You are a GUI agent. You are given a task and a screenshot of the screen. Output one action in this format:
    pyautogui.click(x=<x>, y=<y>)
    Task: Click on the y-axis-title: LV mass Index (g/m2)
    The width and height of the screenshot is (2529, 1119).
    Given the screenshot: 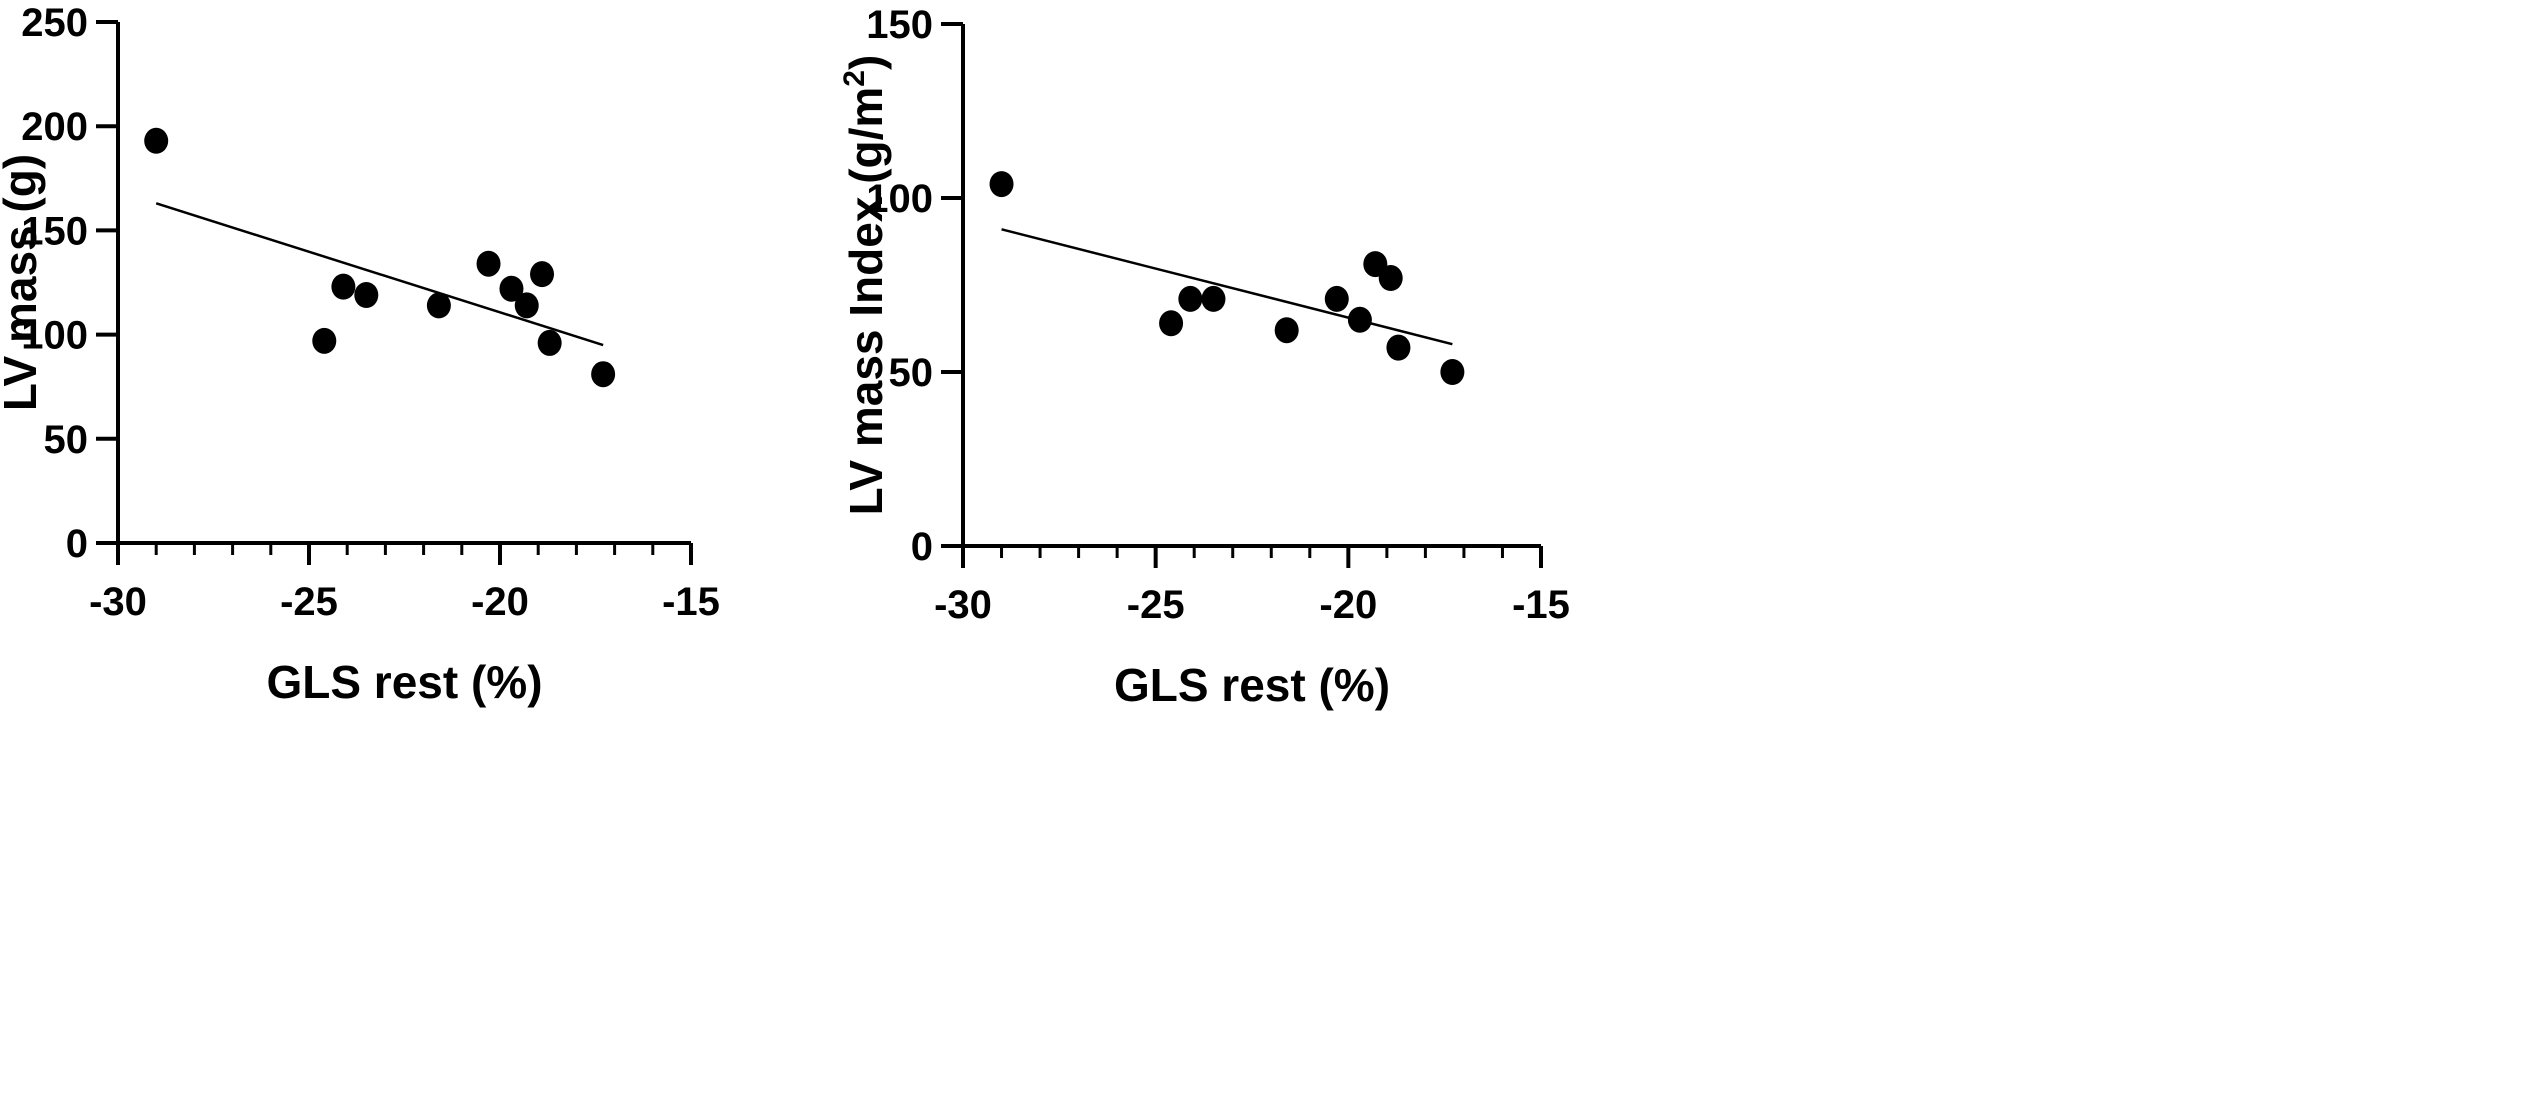 What is the action you would take?
    pyautogui.click(x=865, y=285)
    